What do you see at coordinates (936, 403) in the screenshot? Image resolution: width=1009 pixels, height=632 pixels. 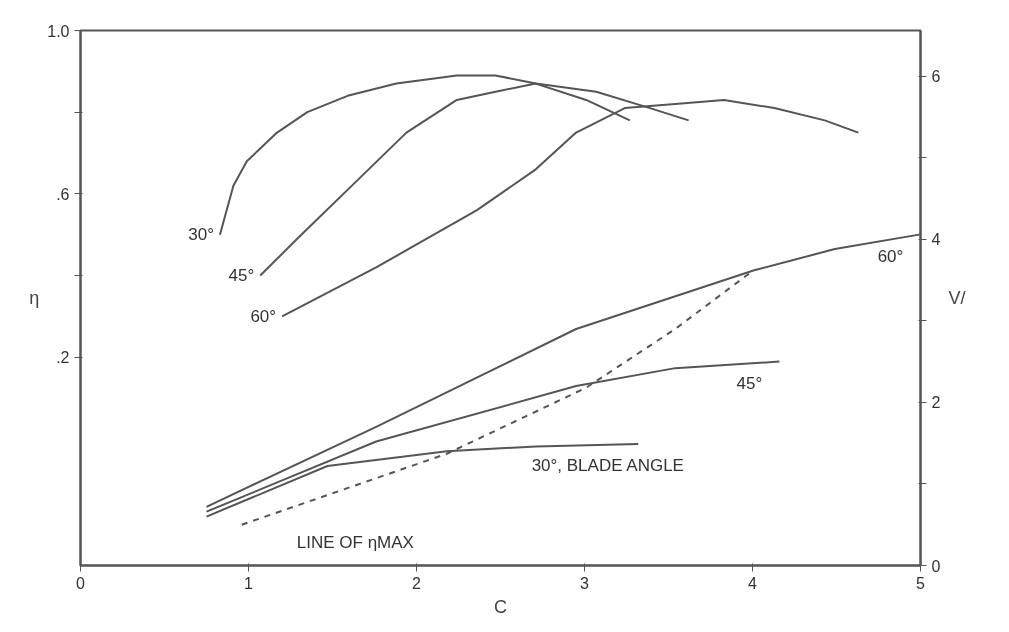 I see `y2-tick-label: 2` at bounding box center [936, 403].